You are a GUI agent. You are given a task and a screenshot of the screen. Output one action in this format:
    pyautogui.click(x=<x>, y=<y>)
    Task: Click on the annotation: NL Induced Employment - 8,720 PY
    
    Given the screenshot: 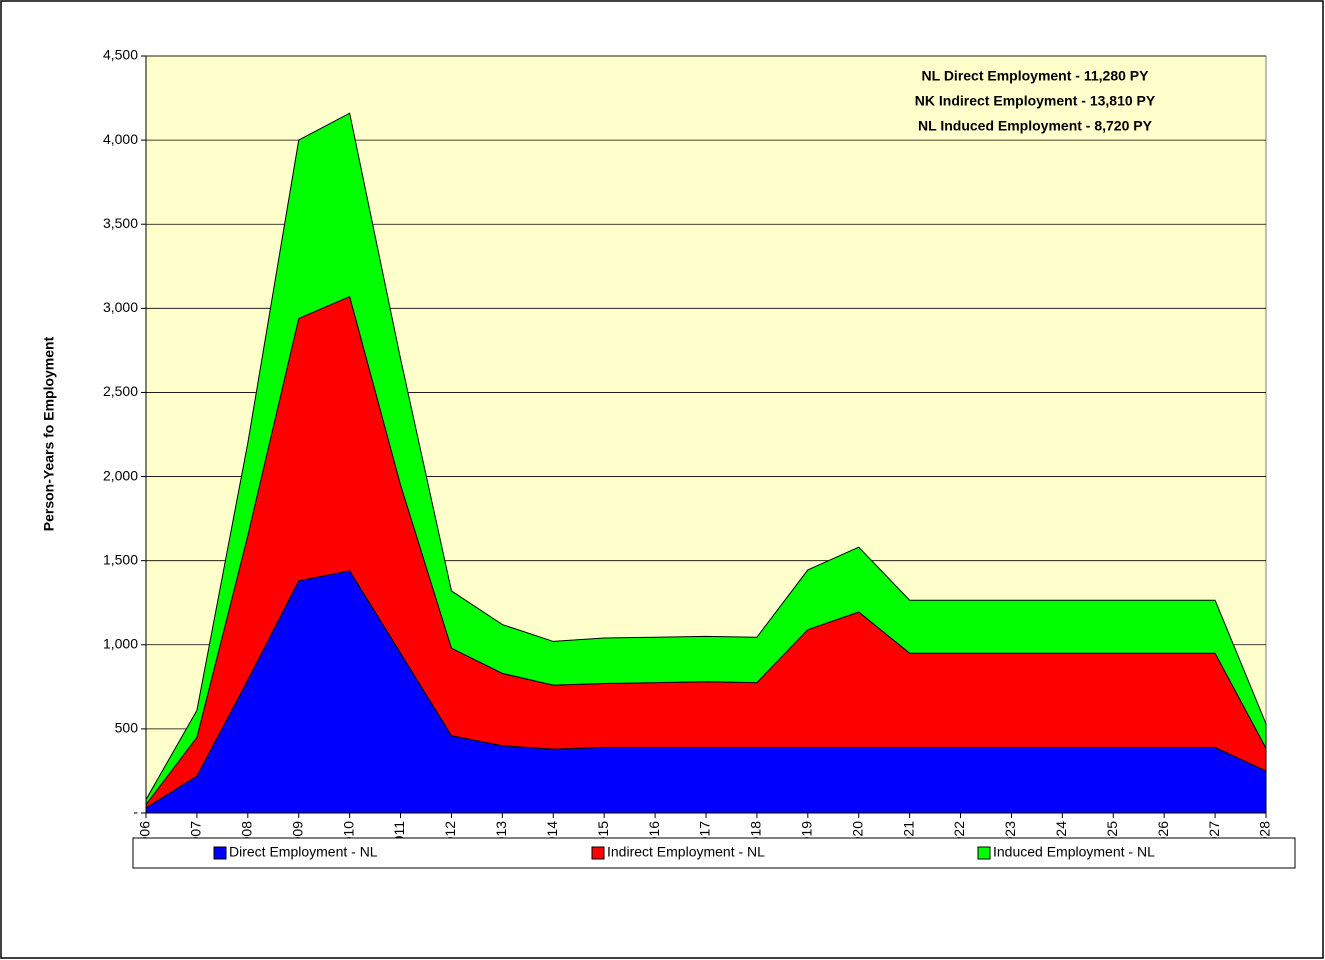 What is the action you would take?
    pyautogui.click(x=1035, y=126)
    